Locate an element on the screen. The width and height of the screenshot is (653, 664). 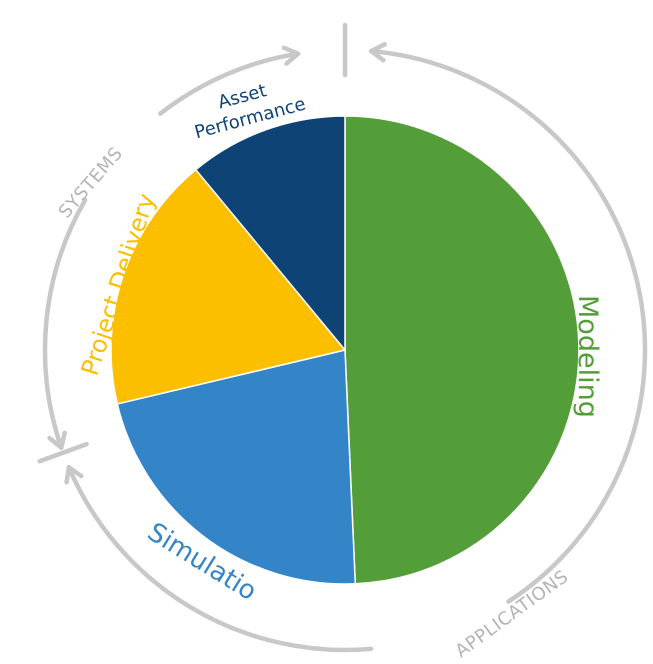
pie-slice-simulation is located at coordinates (236, 467).